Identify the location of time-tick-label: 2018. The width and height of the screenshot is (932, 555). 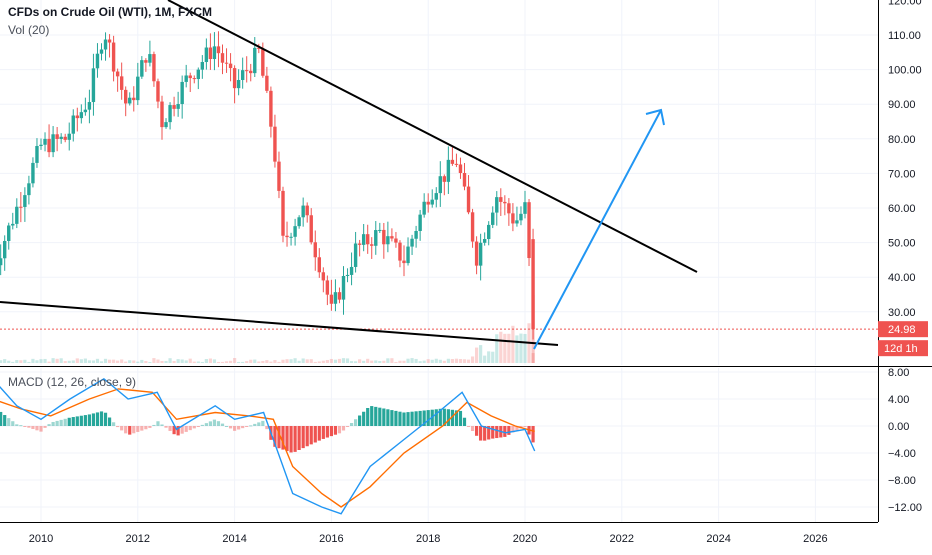
(428, 539).